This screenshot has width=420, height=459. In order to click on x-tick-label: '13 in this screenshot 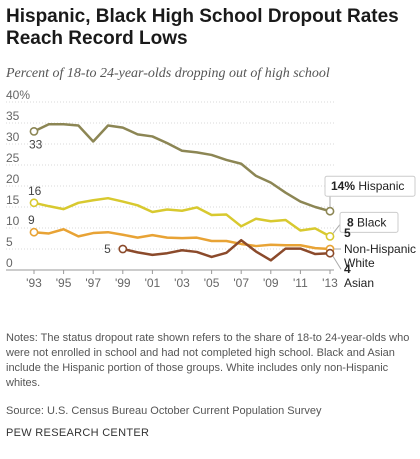, I will do `click(330, 283)`.